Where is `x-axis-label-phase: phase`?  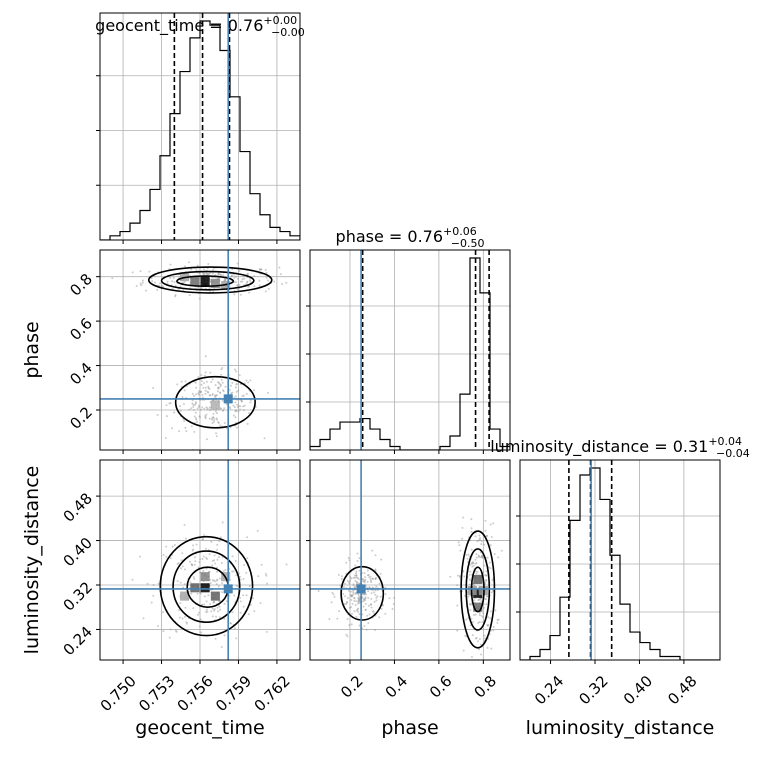 x-axis-label-phase: phase is located at coordinates (409, 728).